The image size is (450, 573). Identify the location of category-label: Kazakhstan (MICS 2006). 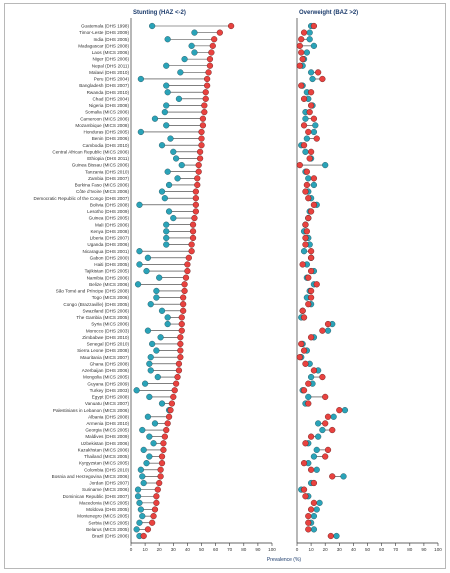
(104, 449).